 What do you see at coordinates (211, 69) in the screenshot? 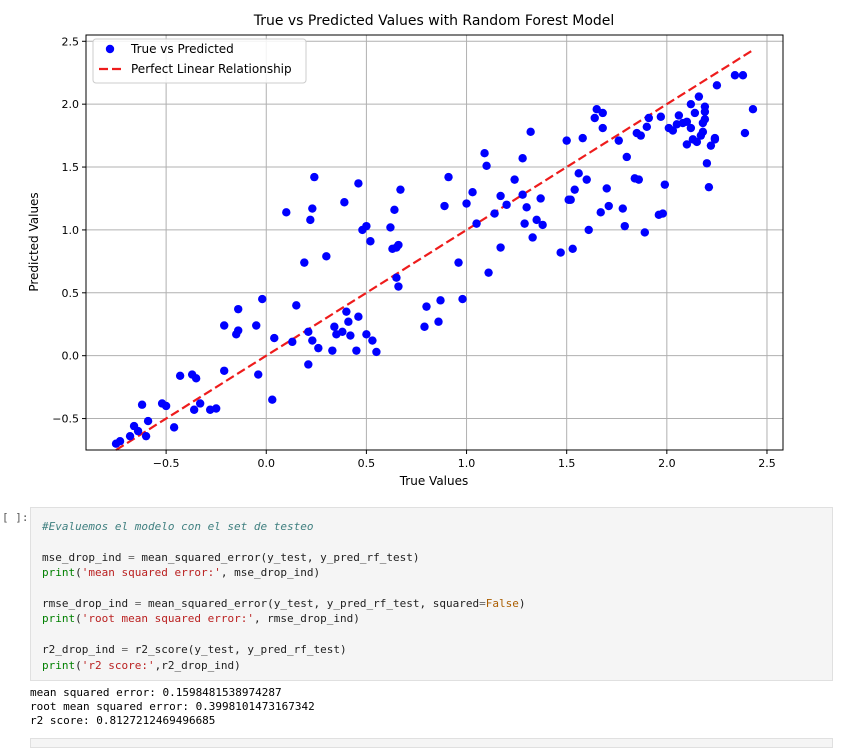
I see `legend-label-line: Perfect Linear Relationship` at bounding box center [211, 69].